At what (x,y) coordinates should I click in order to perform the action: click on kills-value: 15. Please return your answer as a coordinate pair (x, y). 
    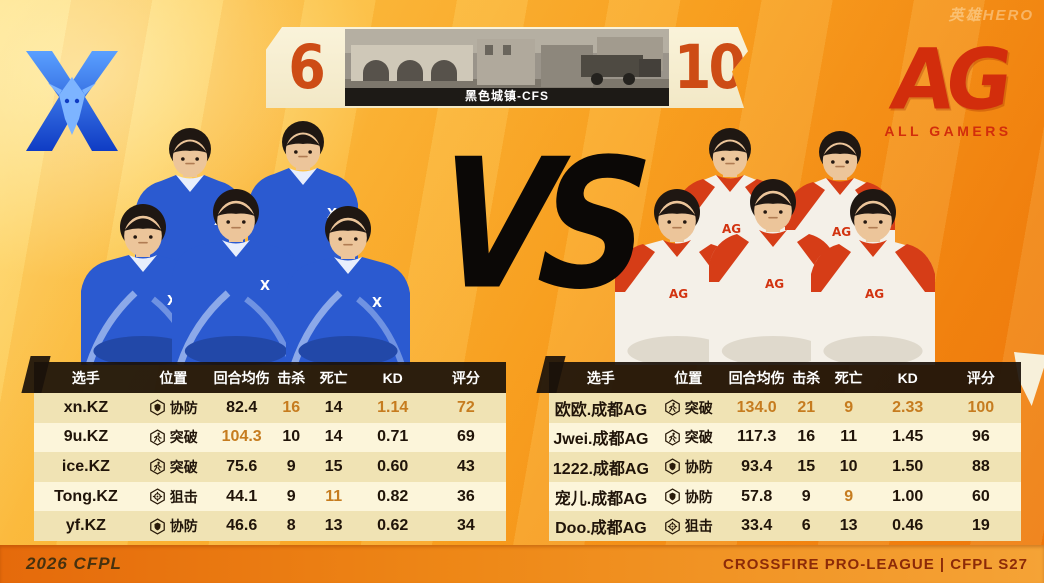
    Looking at the image, I should click on (806, 466).